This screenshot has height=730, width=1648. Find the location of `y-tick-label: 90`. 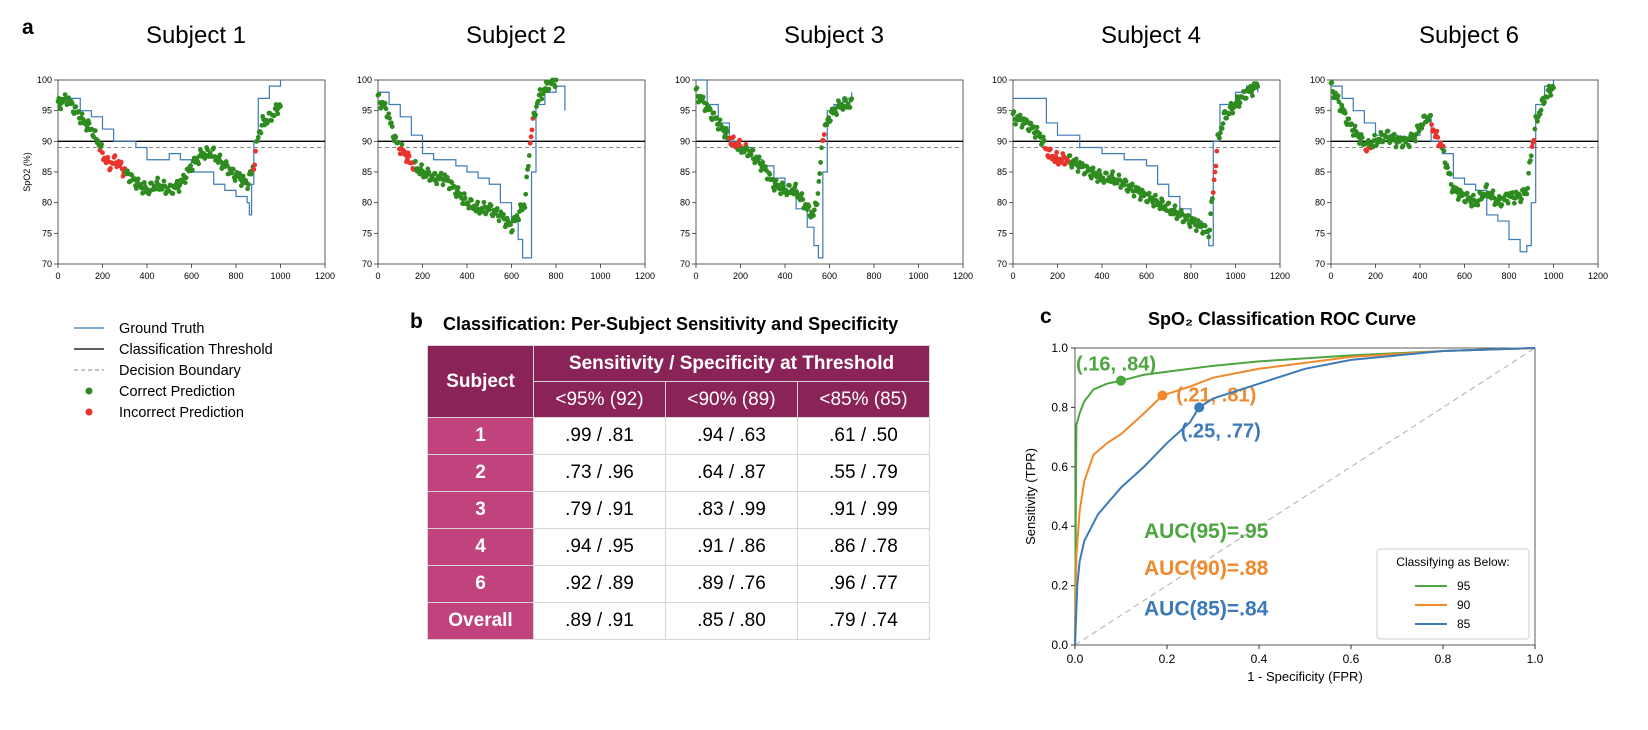

y-tick-label: 90 is located at coordinates (367, 141).